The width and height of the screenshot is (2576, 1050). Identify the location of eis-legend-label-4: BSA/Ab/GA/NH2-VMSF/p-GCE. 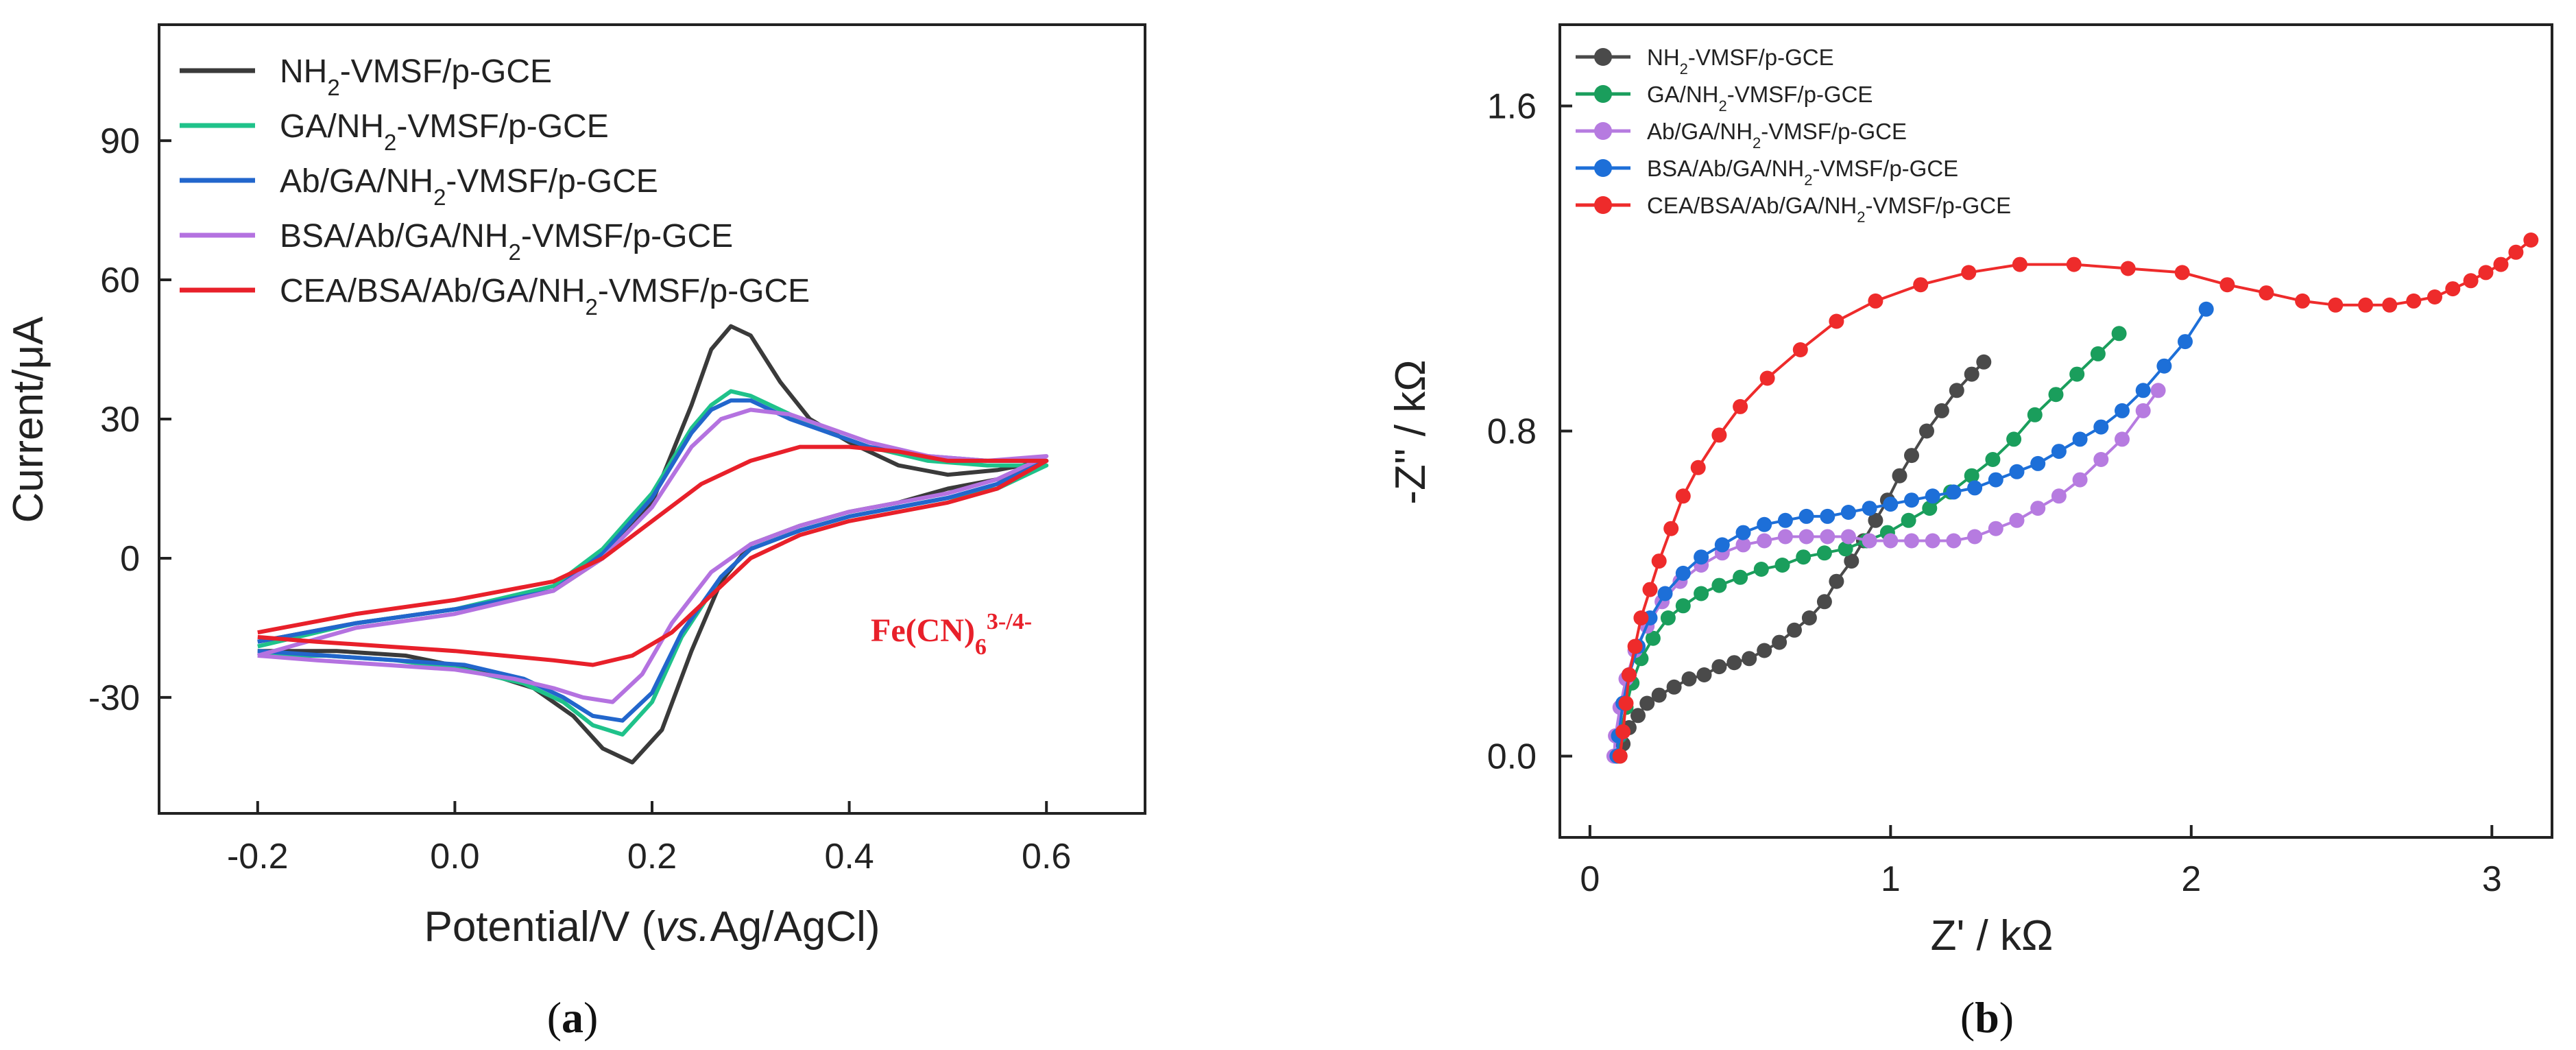
(1802, 172).